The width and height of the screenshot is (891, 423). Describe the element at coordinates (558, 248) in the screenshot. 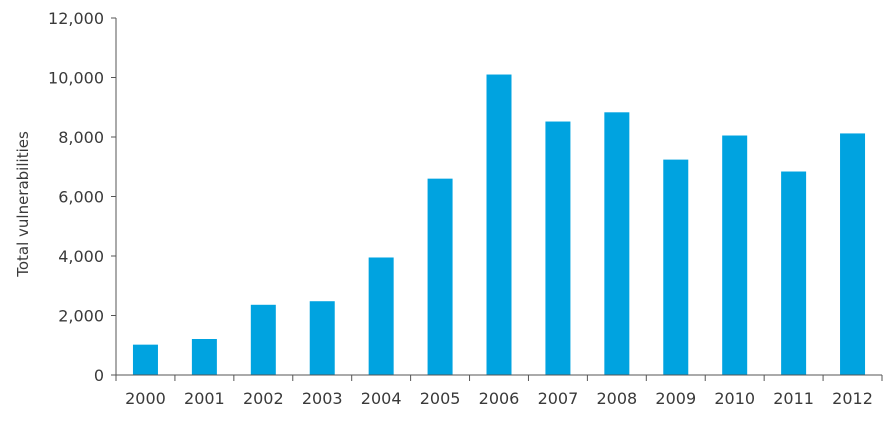

I see `bar-2007` at that location.